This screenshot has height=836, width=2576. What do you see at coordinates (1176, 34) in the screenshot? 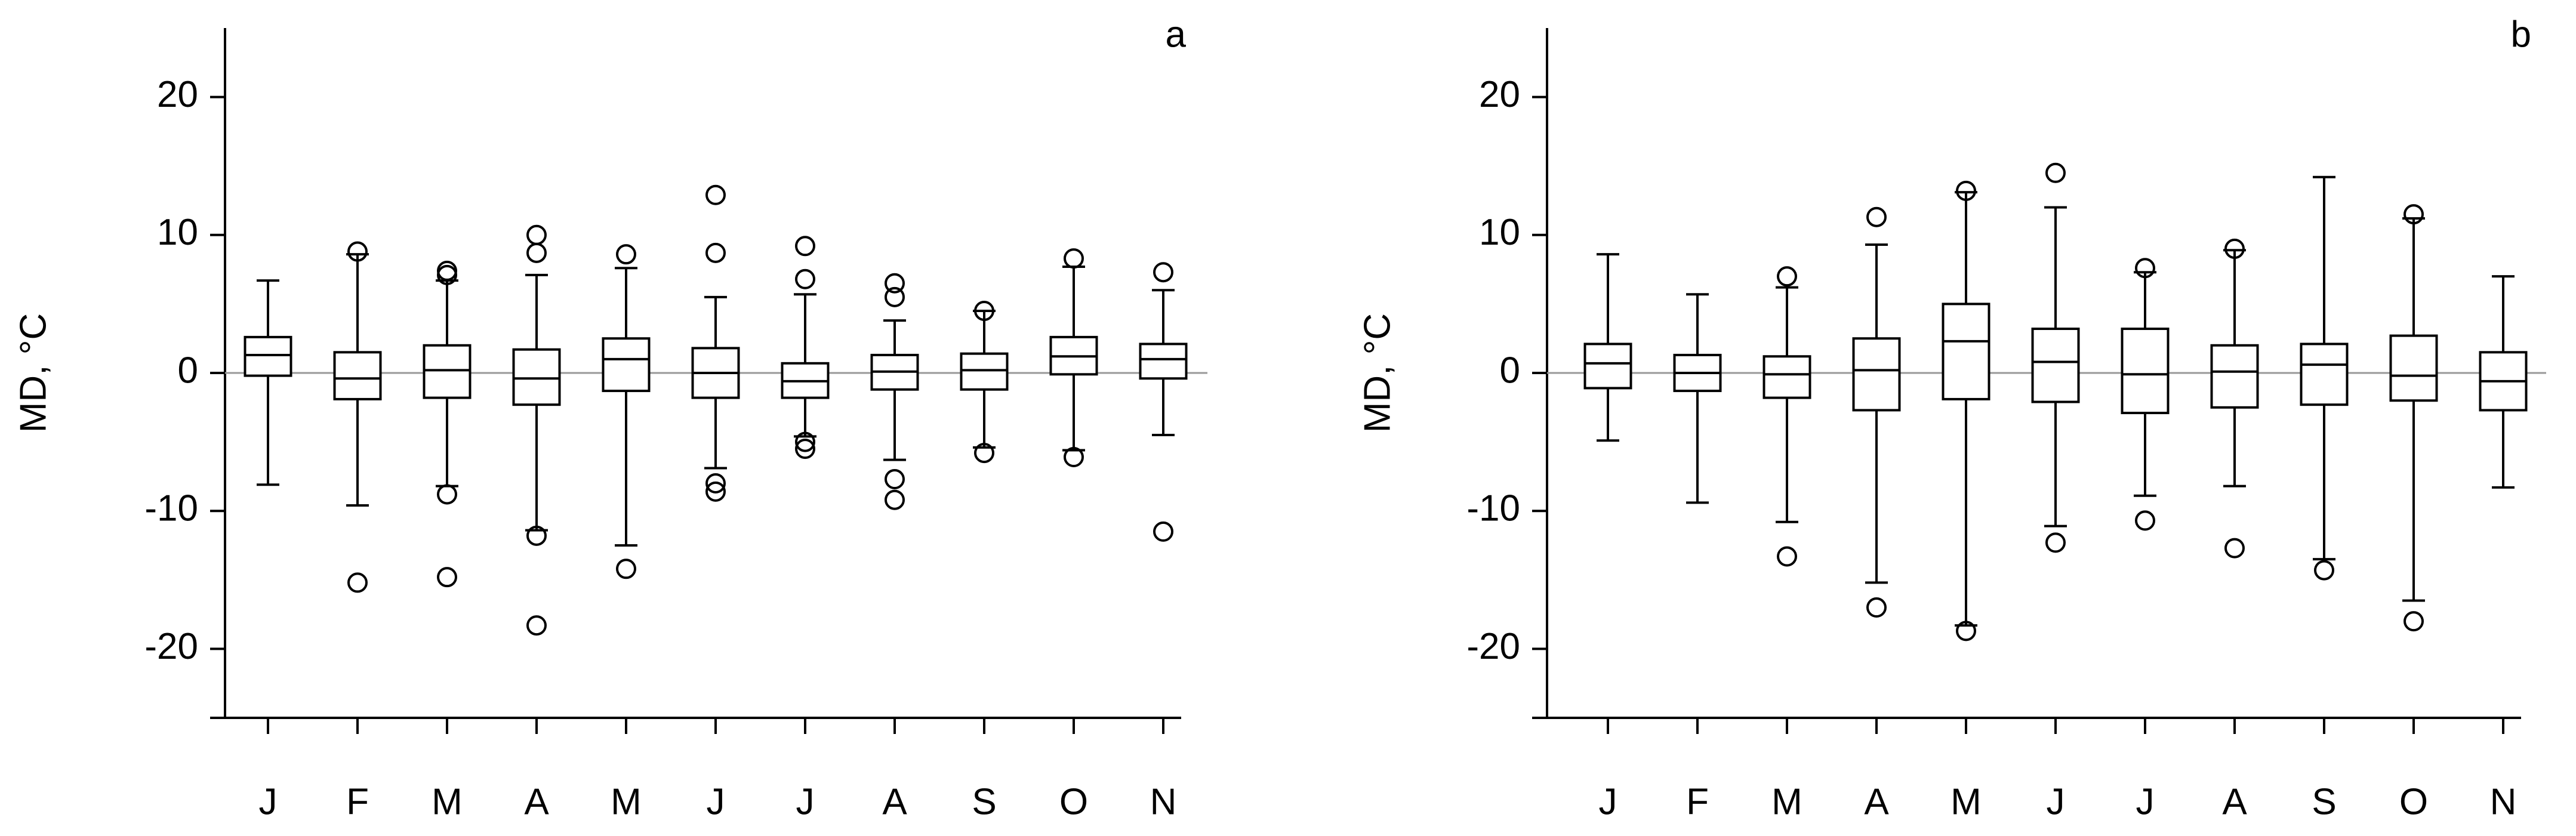
I see `panel-label: a` at bounding box center [1176, 34].